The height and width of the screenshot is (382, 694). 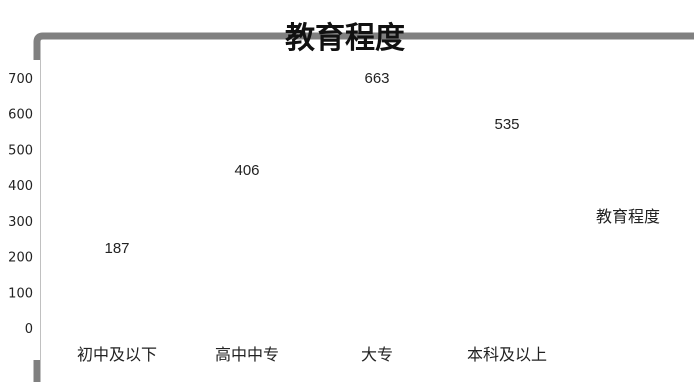 What do you see at coordinates (20, 222) in the screenshot?
I see `y-tick-label: 300` at bounding box center [20, 222].